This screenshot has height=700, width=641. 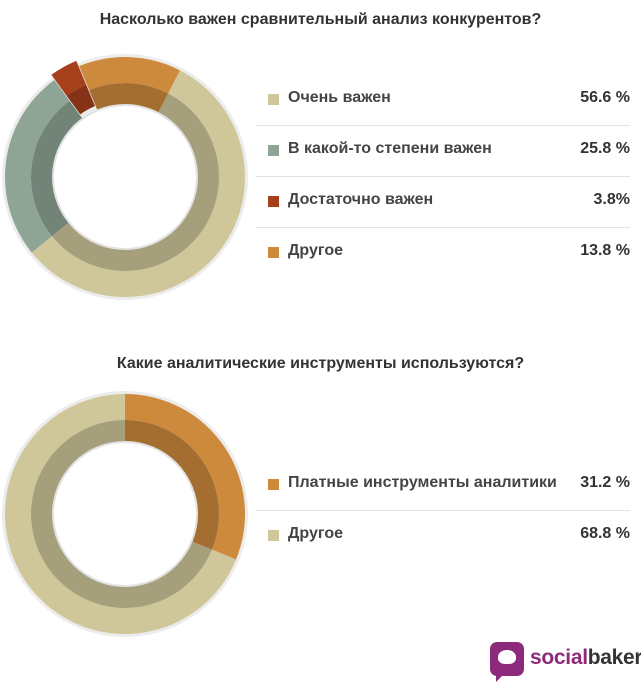 I want to click on legend-label: В какой-то степени важен, so click(x=390, y=148).